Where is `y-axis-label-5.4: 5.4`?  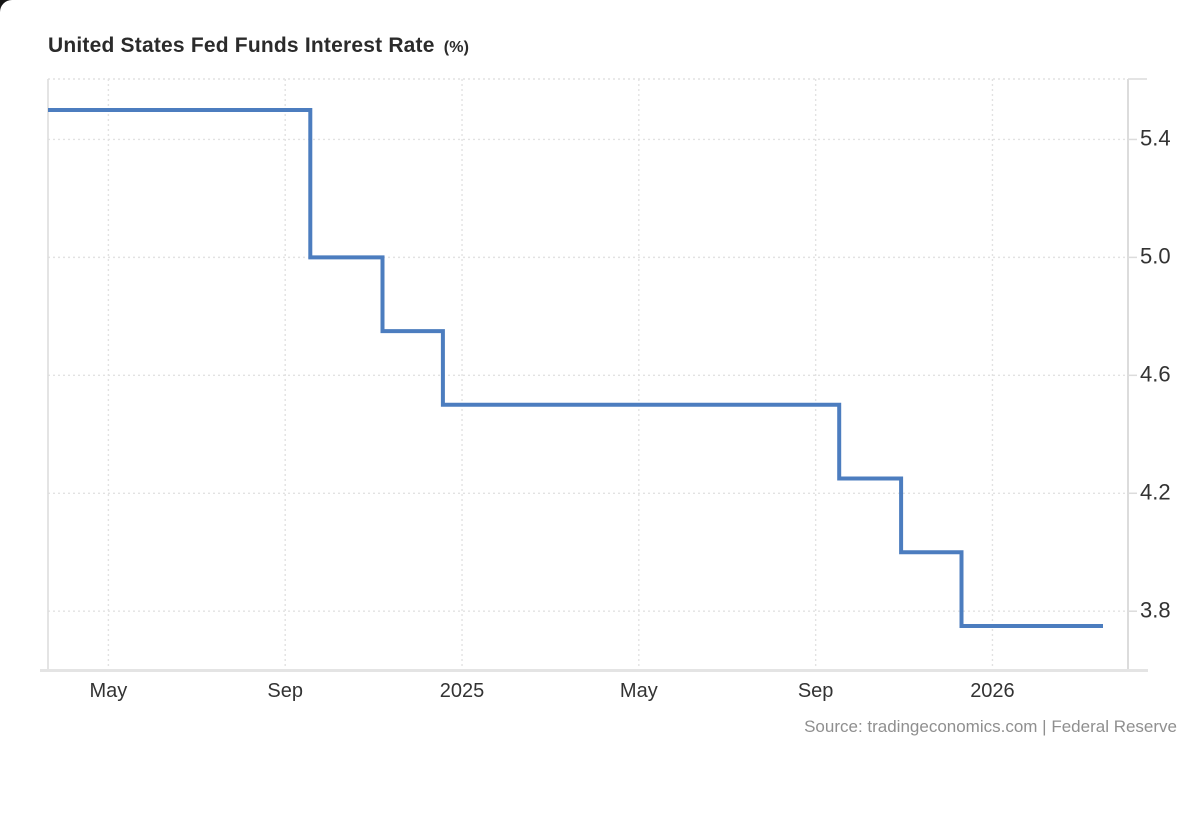
y-axis-label-5.4: 5.4 is located at coordinates (1155, 138).